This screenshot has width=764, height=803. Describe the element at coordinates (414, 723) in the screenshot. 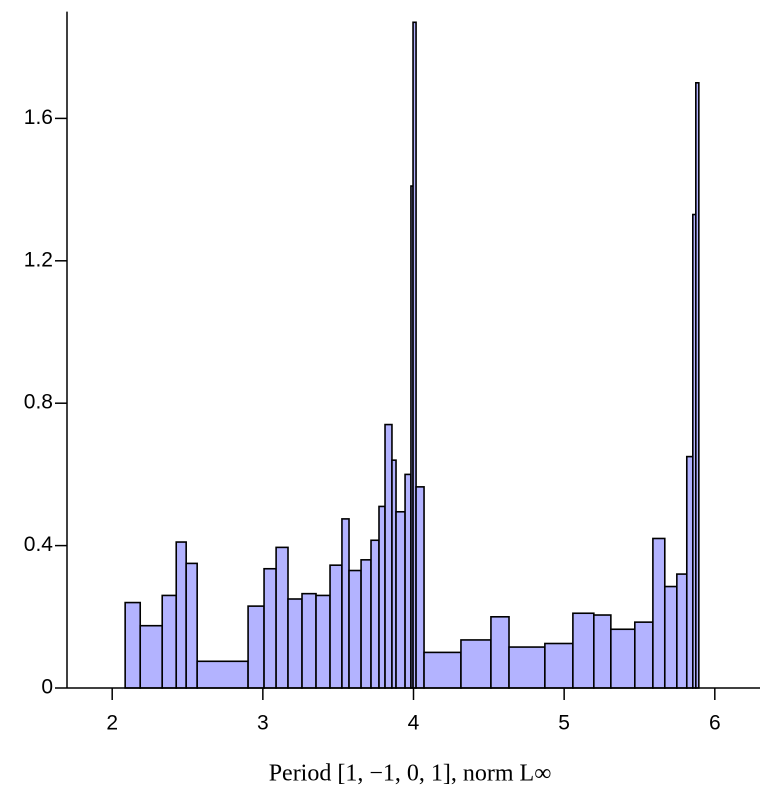

I see `x-tick-label: 4` at that location.